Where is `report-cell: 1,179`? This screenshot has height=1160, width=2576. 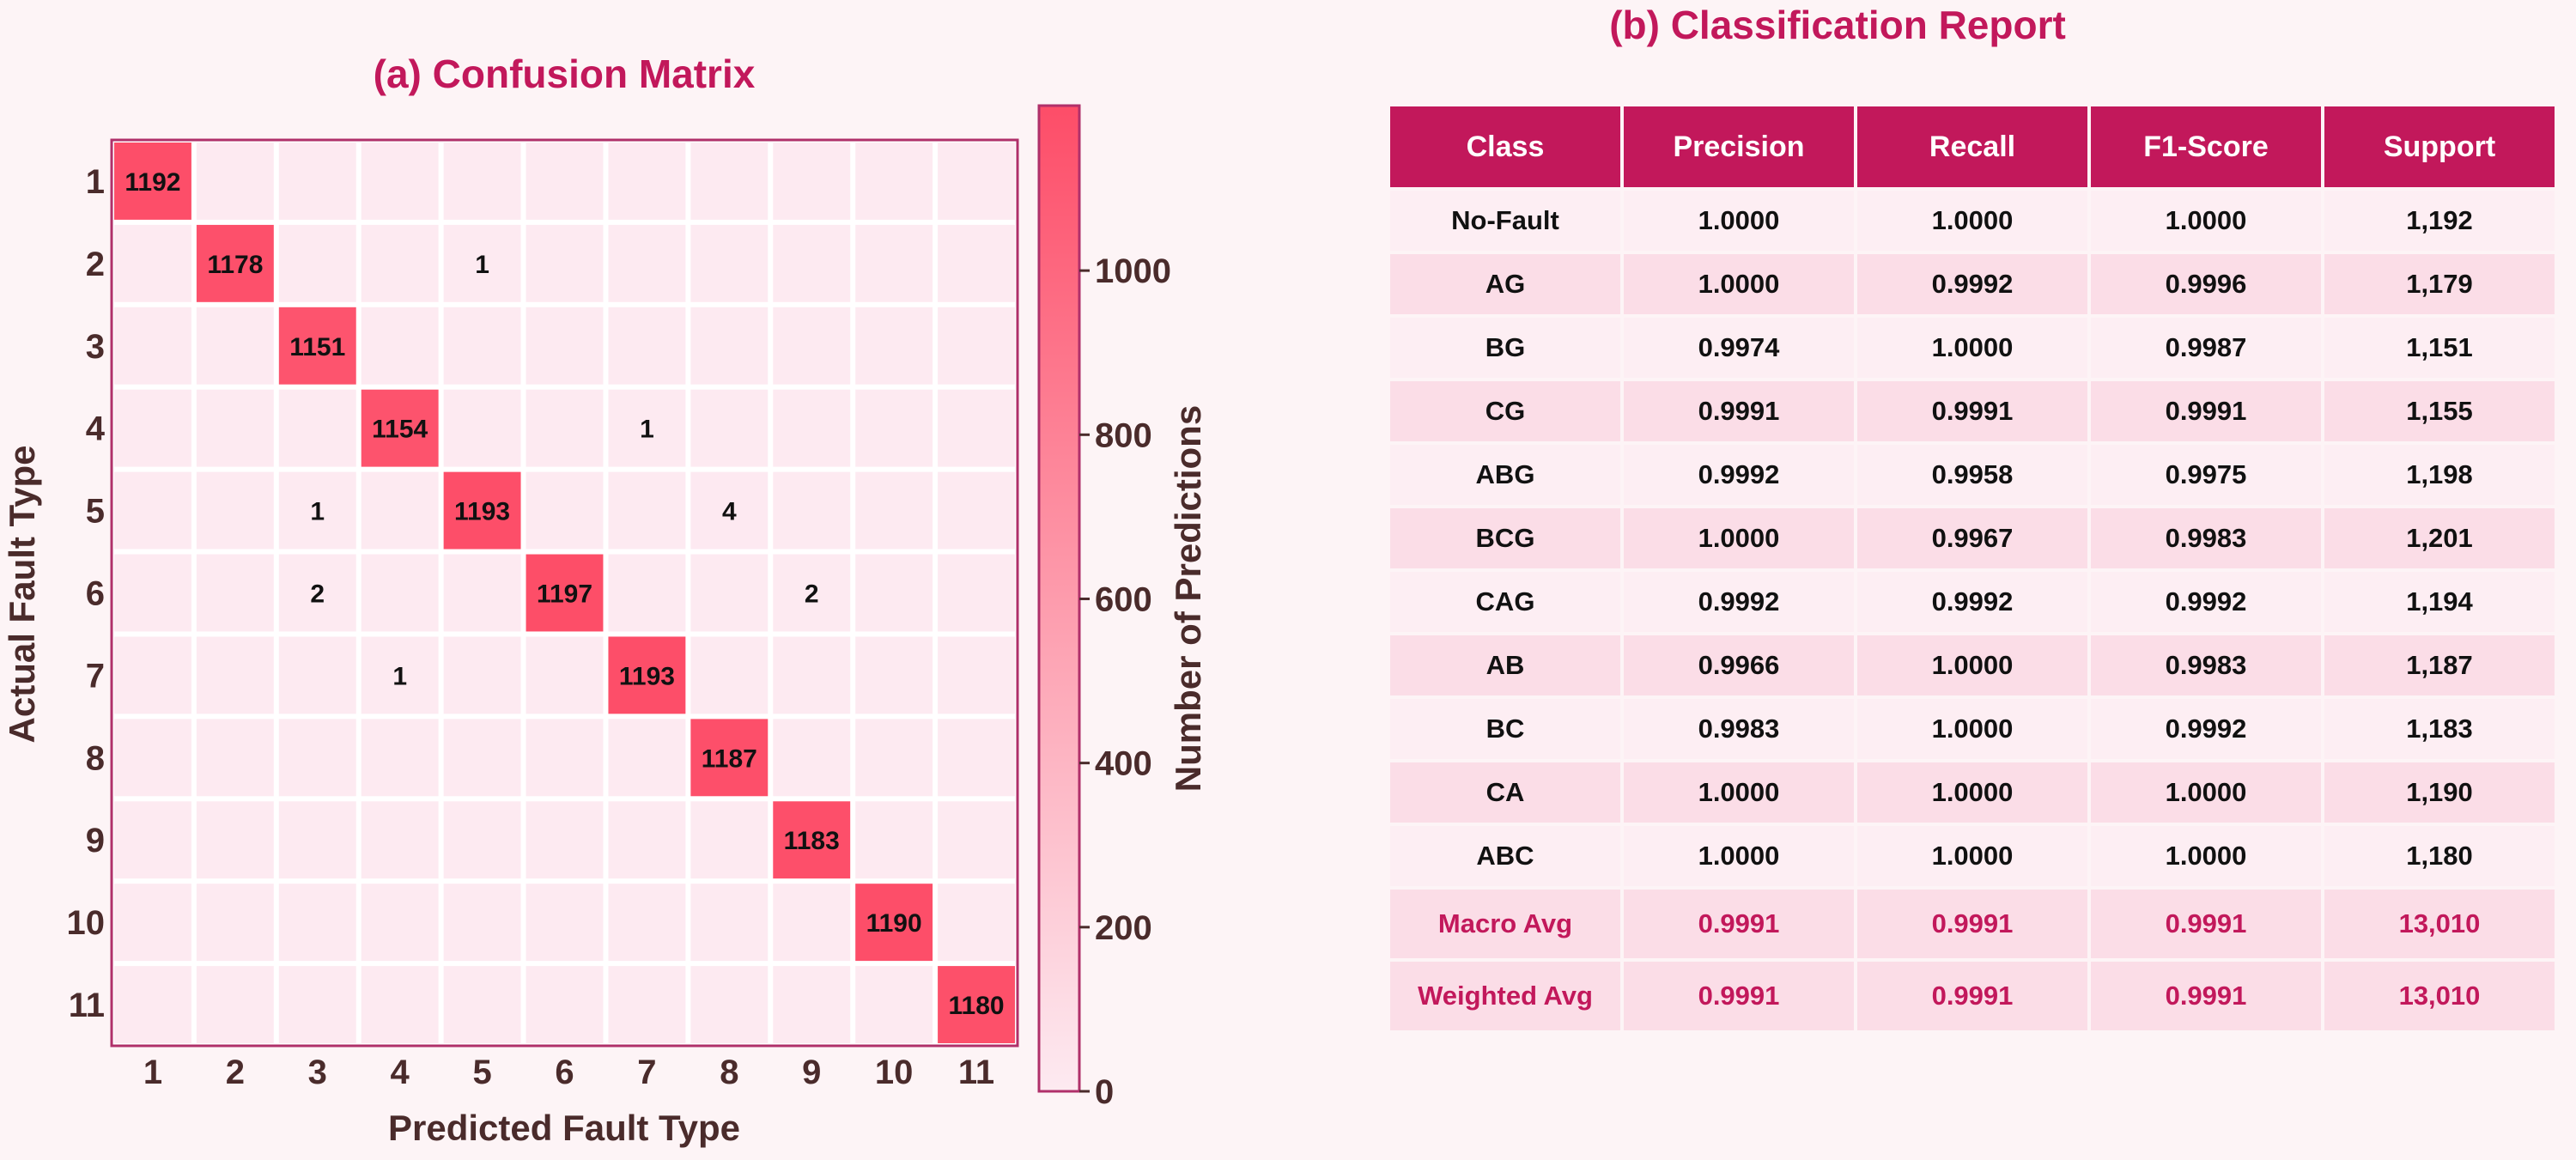 report-cell: 1,179 is located at coordinates (2440, 284).